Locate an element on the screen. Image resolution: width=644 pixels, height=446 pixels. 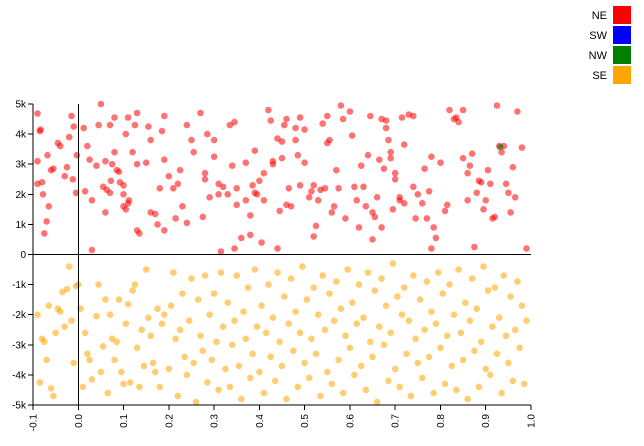
y-tick-label: 3k is located at coordinates (21, 165).